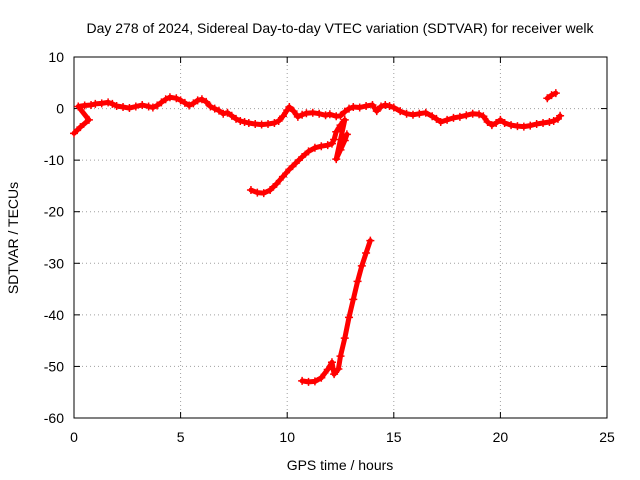  What do you see at coordinates (181, 437) in the screenshot?
I see `x-tick-label: 5` at bounding box center [181, 437].